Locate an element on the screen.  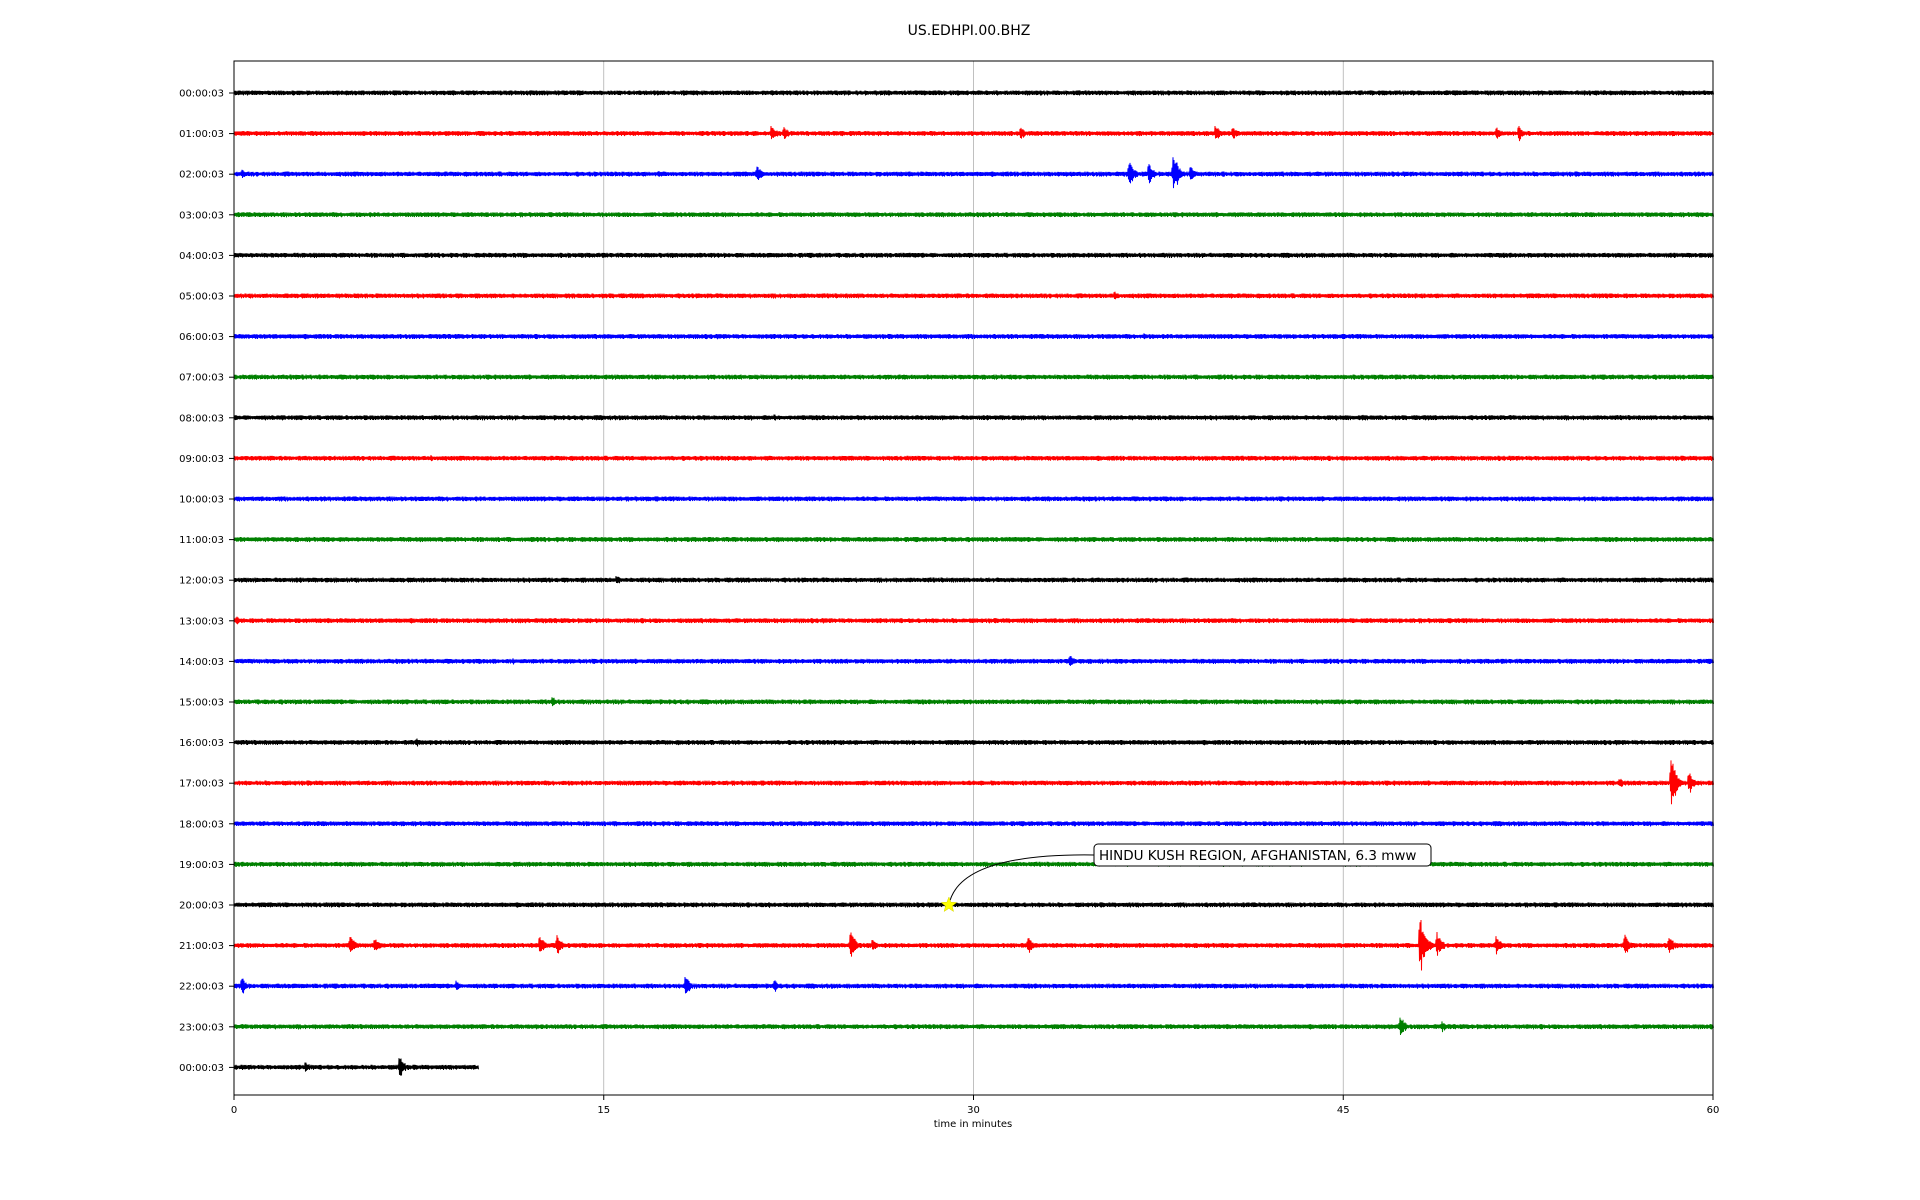
y-tick-label: 12:00:03 is located at coordinates (201, 581).